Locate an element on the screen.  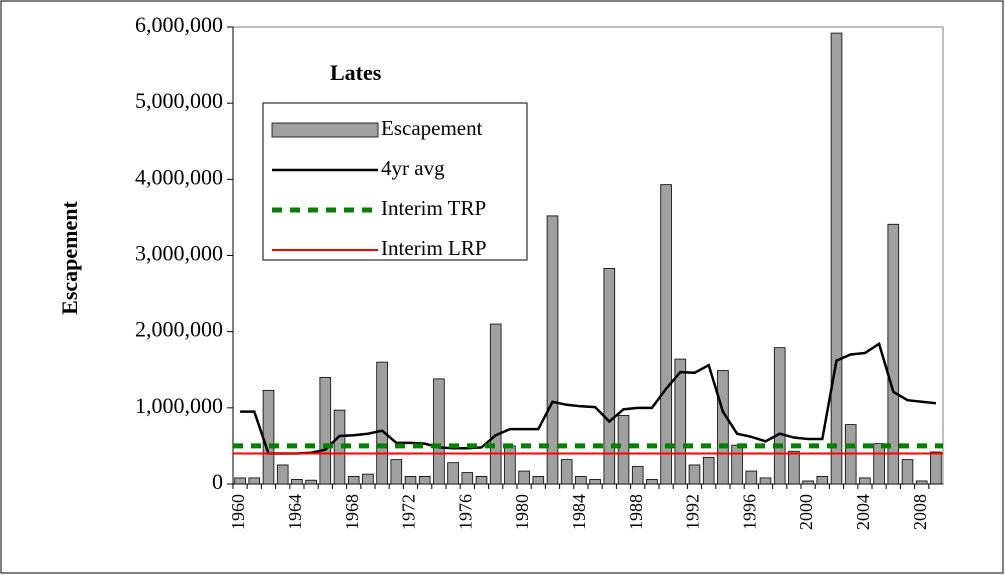
x-tick-label: 1980 is located at coordinates (522, 512).